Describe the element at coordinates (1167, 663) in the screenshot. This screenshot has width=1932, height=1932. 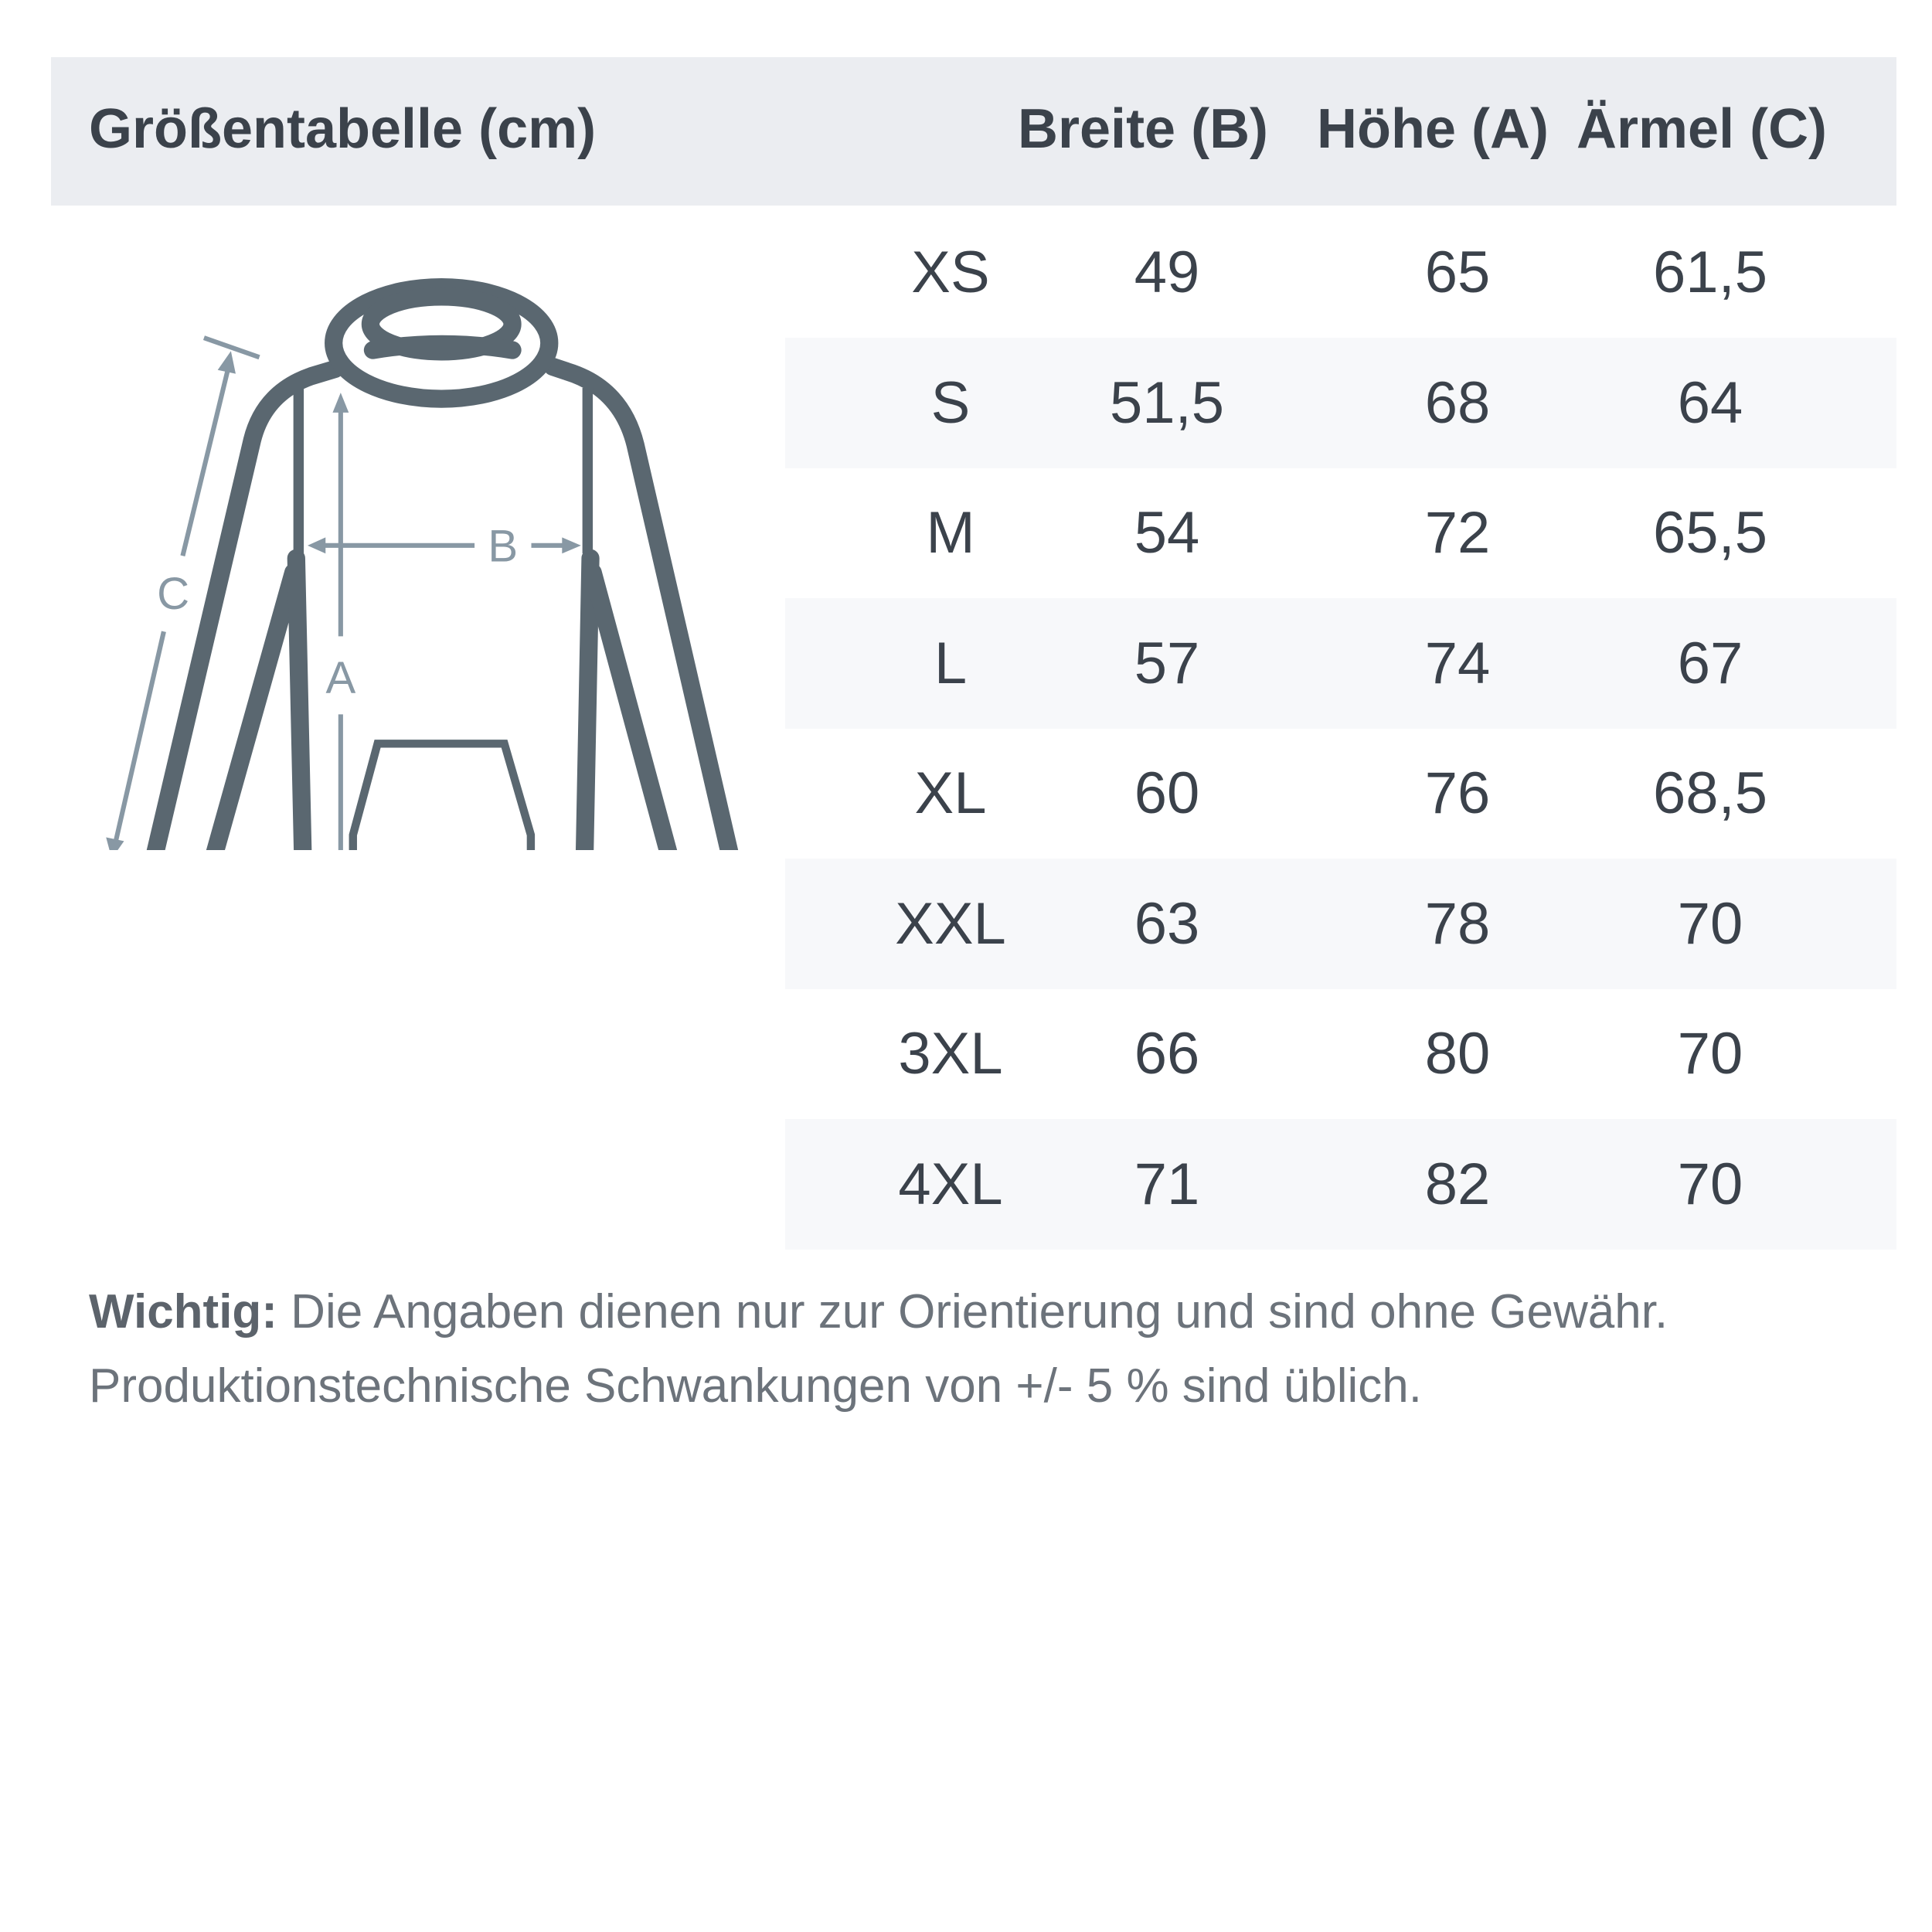
I see `cell-breite: 57` at that location.